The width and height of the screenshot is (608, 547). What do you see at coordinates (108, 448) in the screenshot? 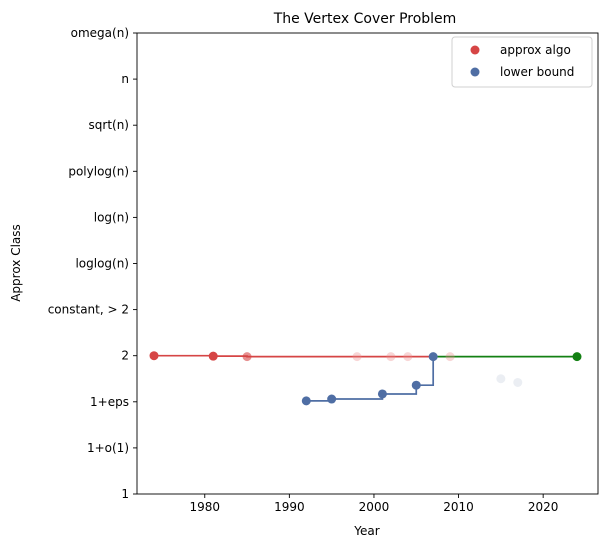
I see `y-tick-label: 1+o(1)` at bounding box center [108, 448].